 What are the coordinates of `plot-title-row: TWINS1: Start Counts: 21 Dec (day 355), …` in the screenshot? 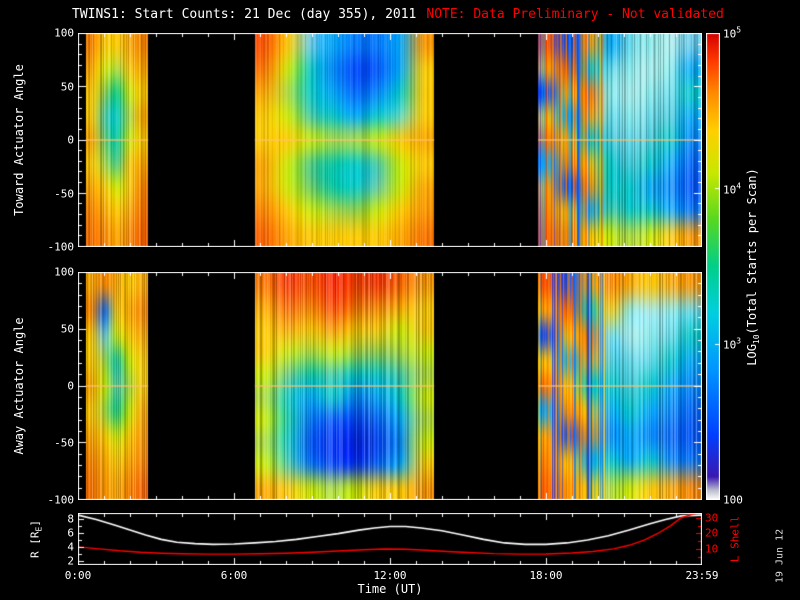 It's located at (398, 14).